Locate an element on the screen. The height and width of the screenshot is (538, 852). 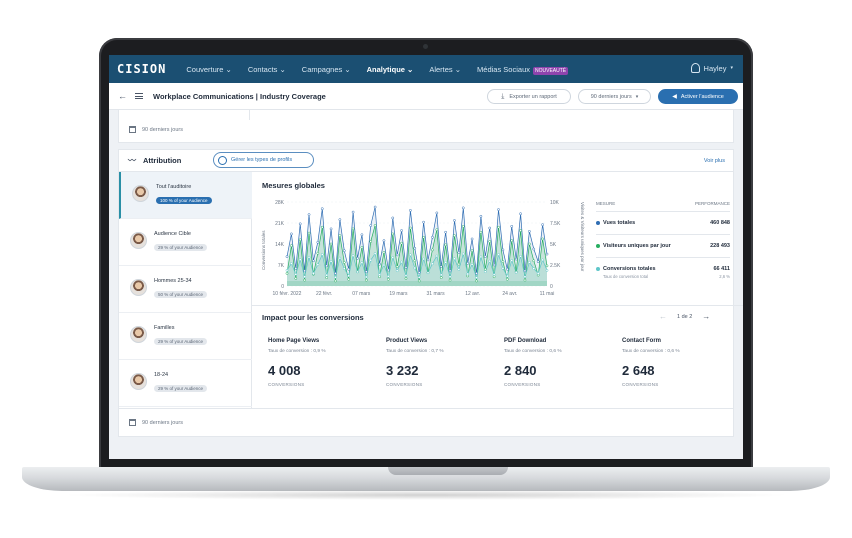
menu-icon is located at coordinates (139, 96).